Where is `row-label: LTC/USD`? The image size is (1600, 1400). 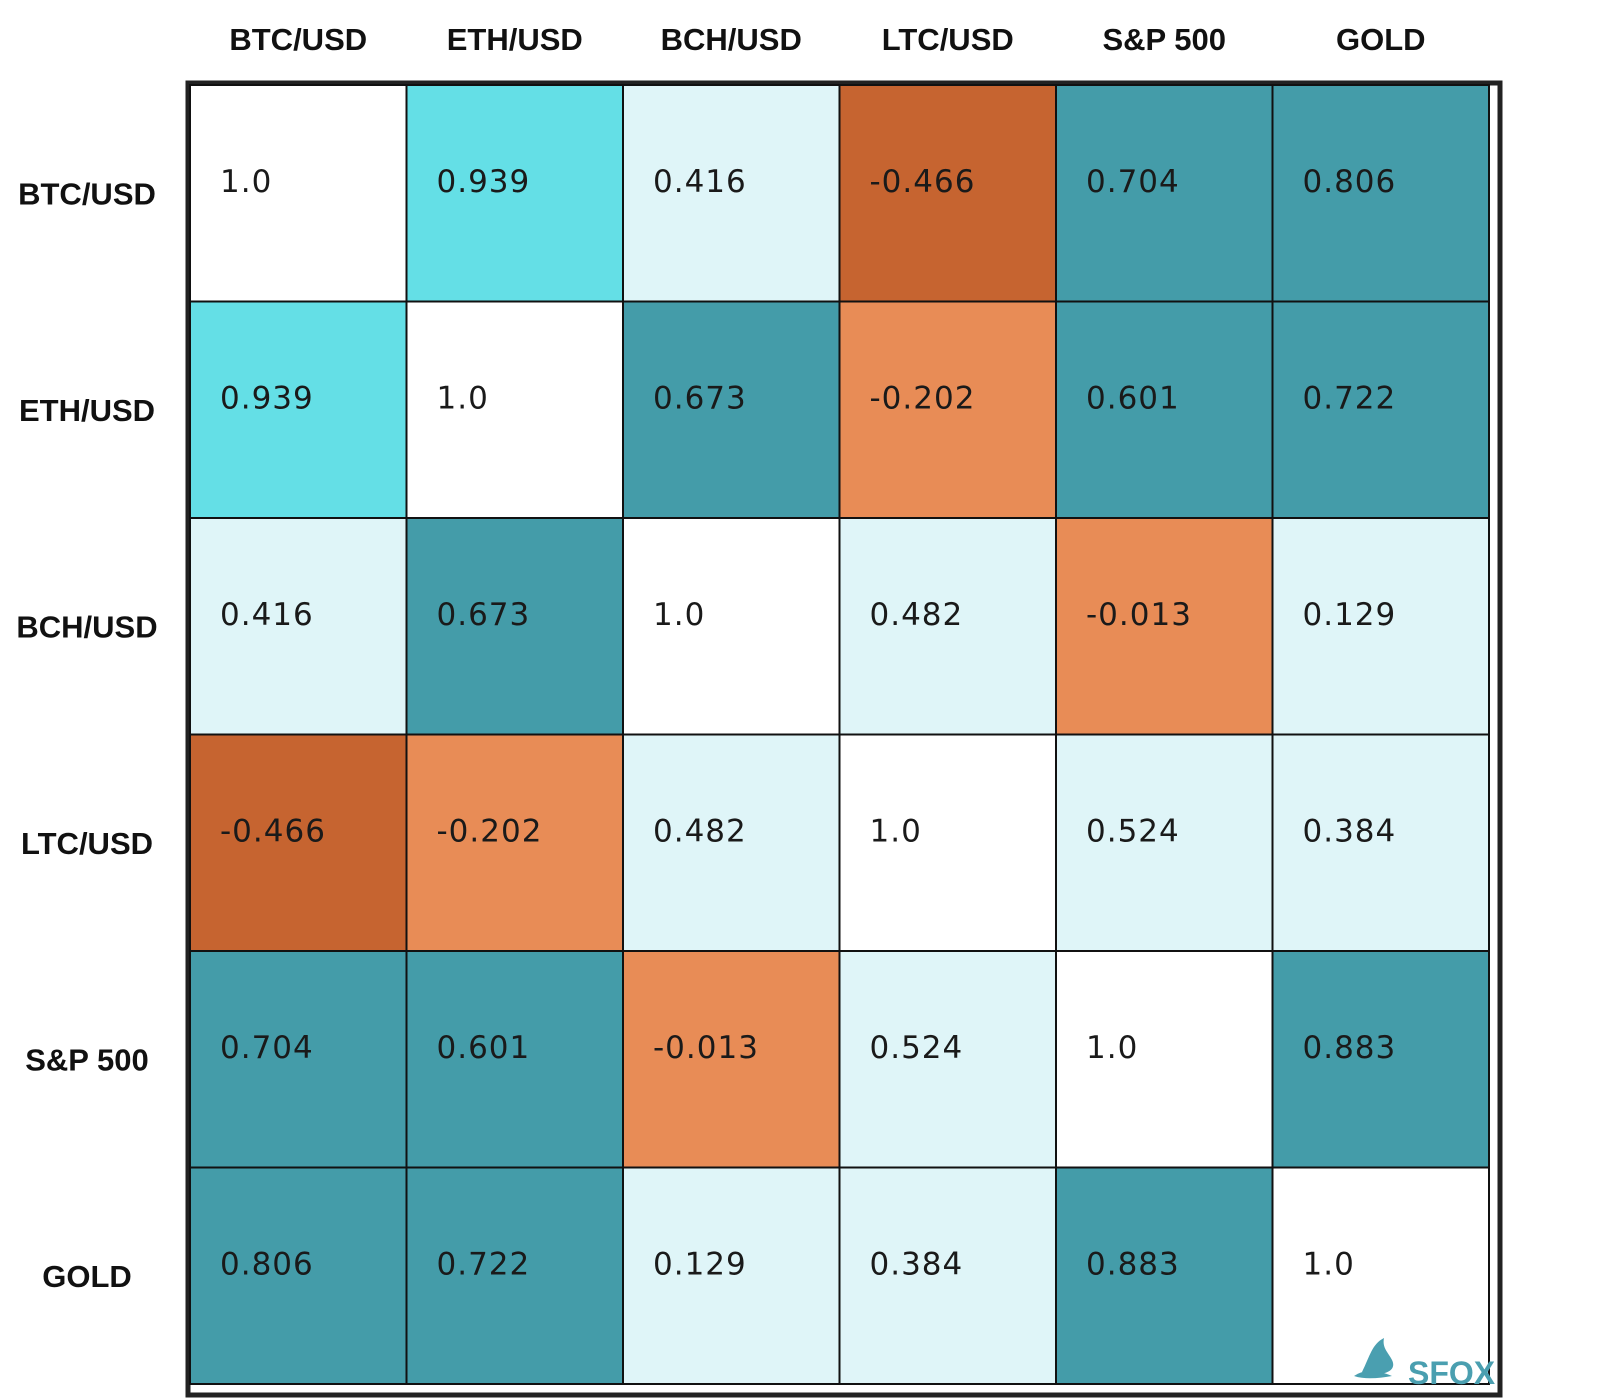 row-label: LTC/USD is located at coordinates (87, 843).